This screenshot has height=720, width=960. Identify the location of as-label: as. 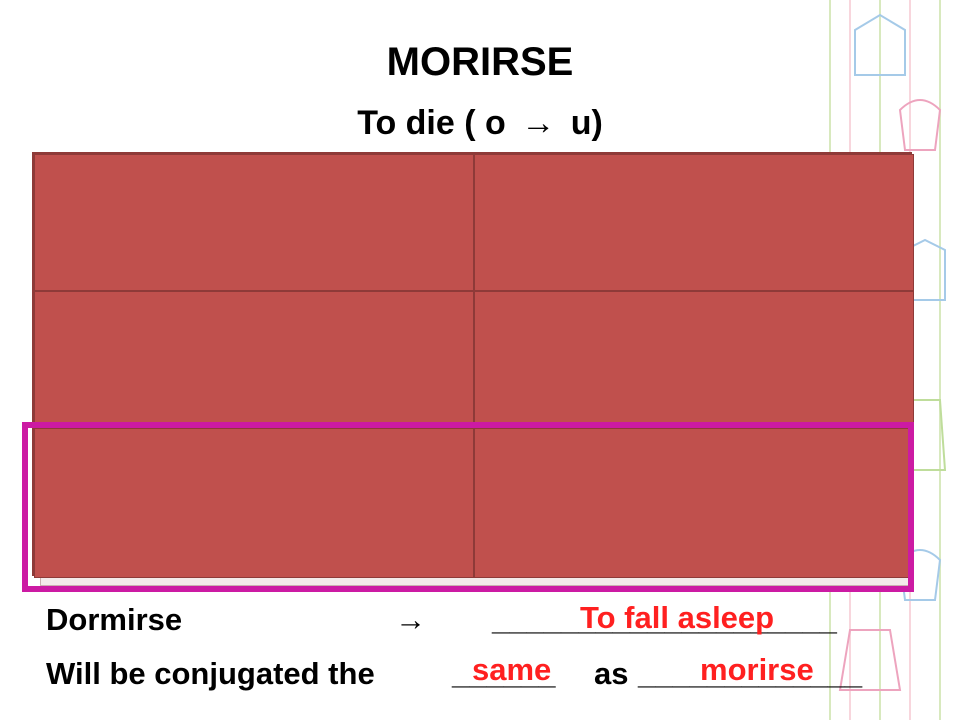
(611, 673).